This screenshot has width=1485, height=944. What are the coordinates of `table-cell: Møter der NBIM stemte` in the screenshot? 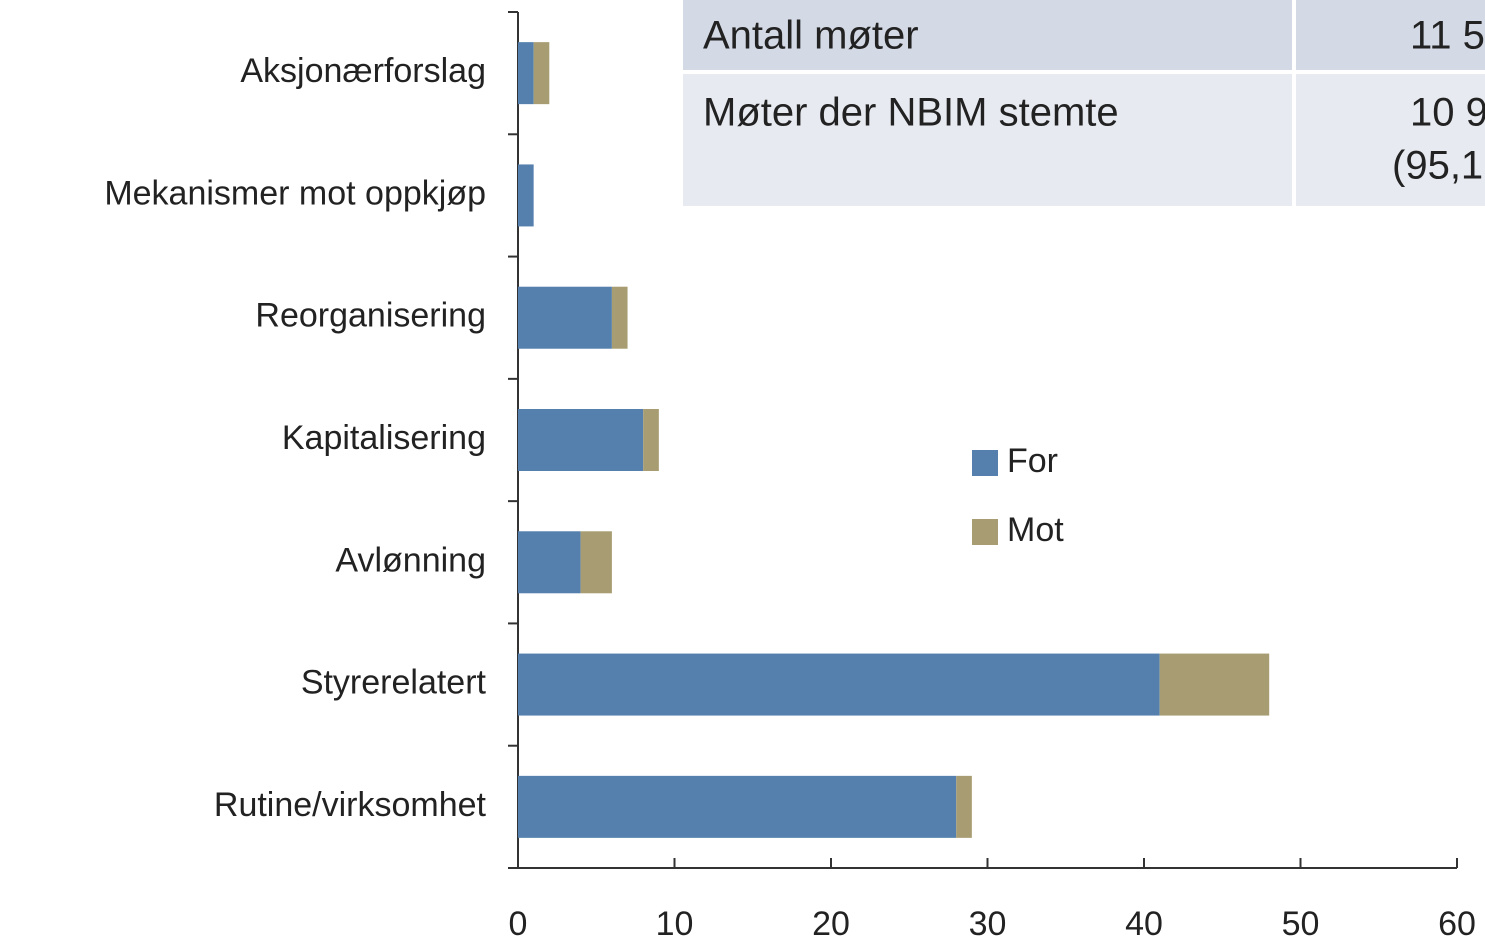 It's located at (911, 113).